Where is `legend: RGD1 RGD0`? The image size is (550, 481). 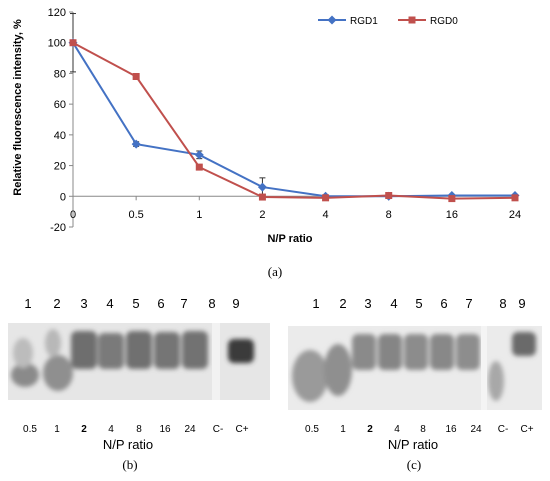
legend: RGD1 RGD0 is located at coordinates (388, 21).